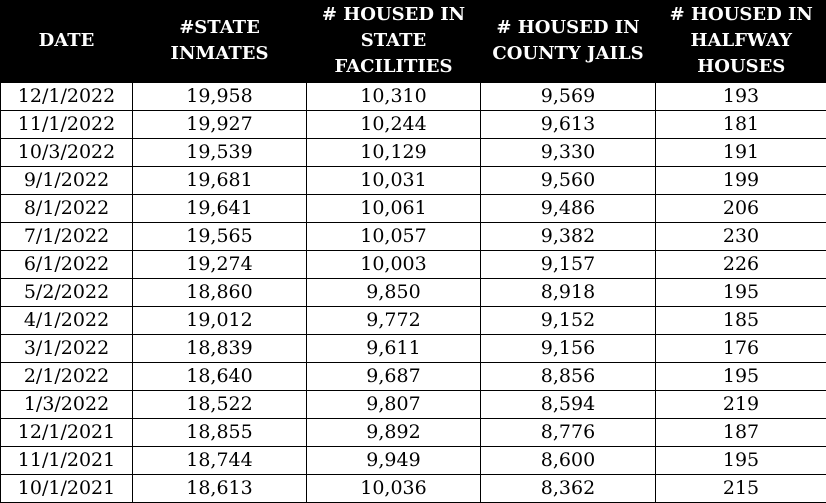 This screenshot has height=503, width=826. What do you see at coordinates (67, 97) in the screenshot?
I see `date-cell: 12/1/2022` at bounding box center [67, 97].